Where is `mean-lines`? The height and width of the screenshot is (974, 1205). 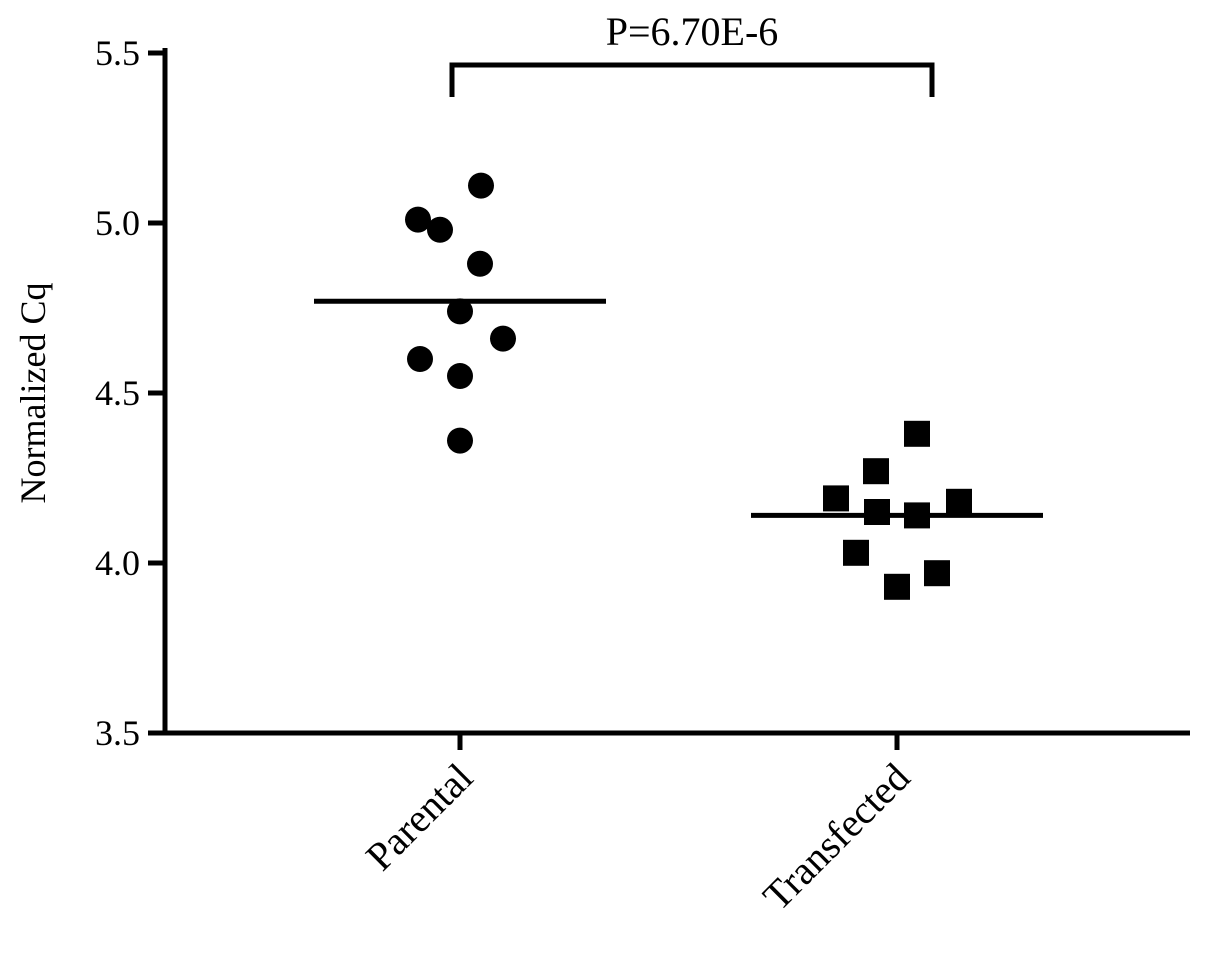 mean-lines is located at coordinates (678, 408).